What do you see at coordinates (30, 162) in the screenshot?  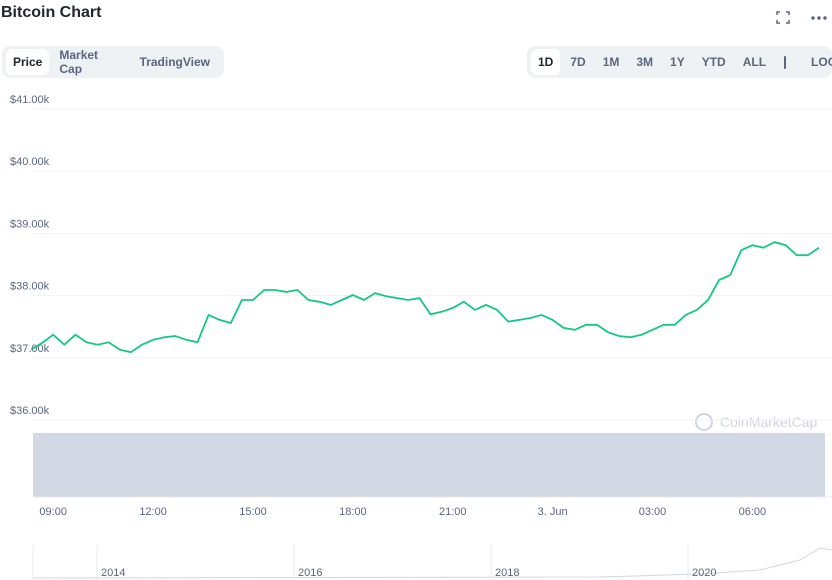 I see `y-tick-label: $40.00k` at bounding box center [30, 162].